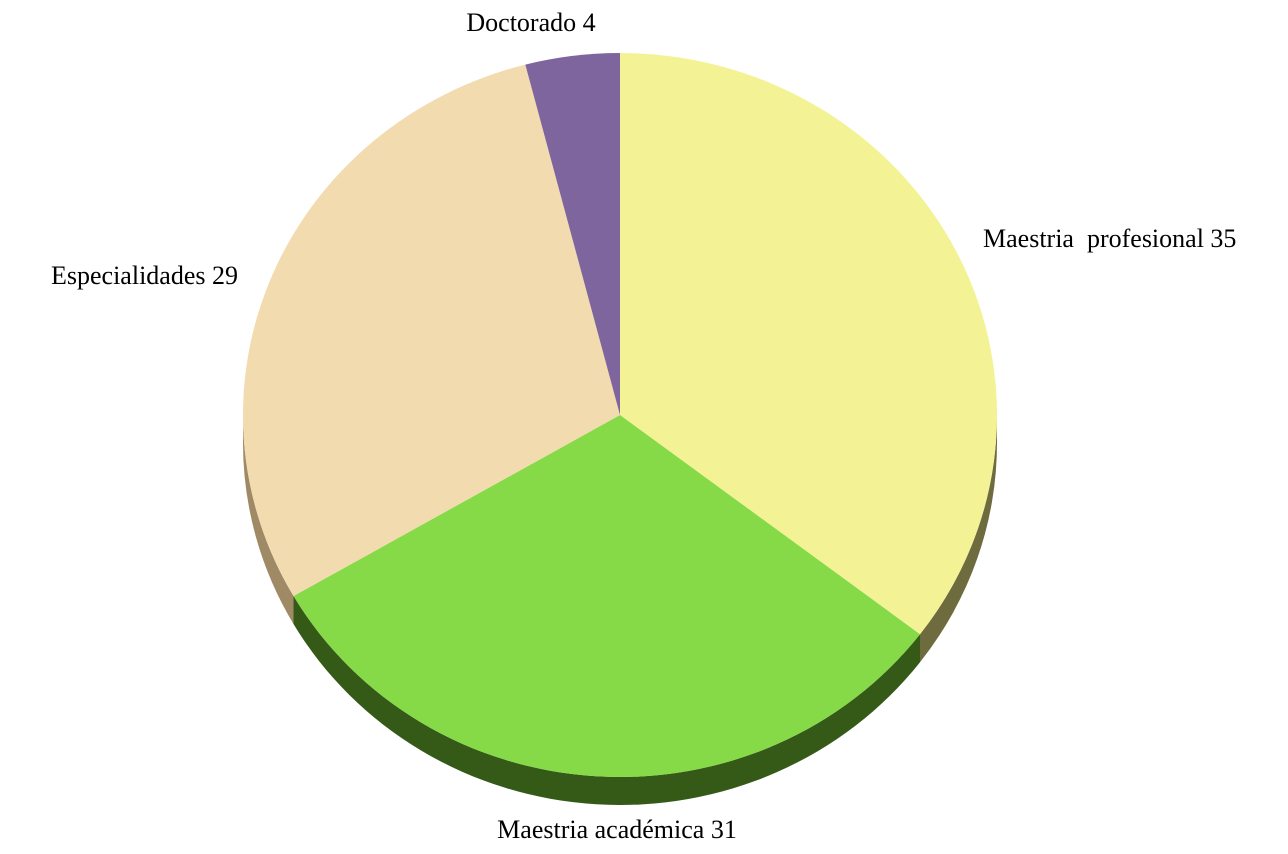  I want to click on slice-label-maestria-academica: Maestria académica 31, so click(617, 829).